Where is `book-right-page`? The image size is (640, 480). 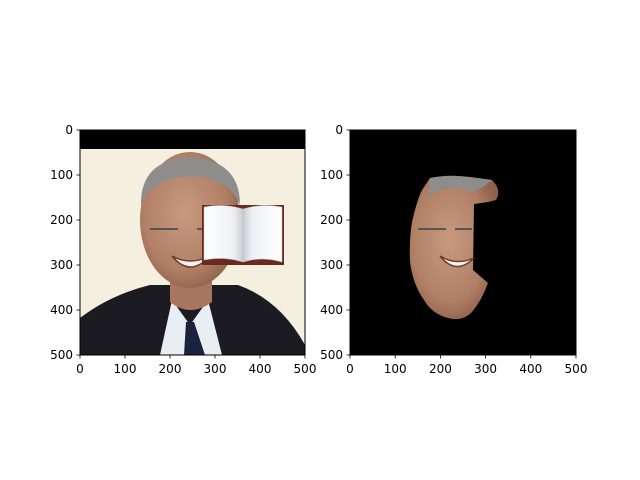
book-right-page is located at coordinates (262, 234).